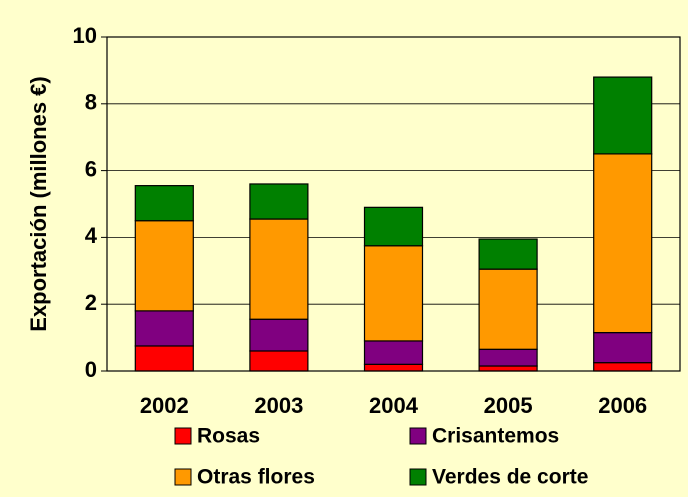 The height and width of the screenshot is (497, 688). Describe the element at coordinates (508, 405) in the screenshot. I see `x-tick-label: 2005` at that location.